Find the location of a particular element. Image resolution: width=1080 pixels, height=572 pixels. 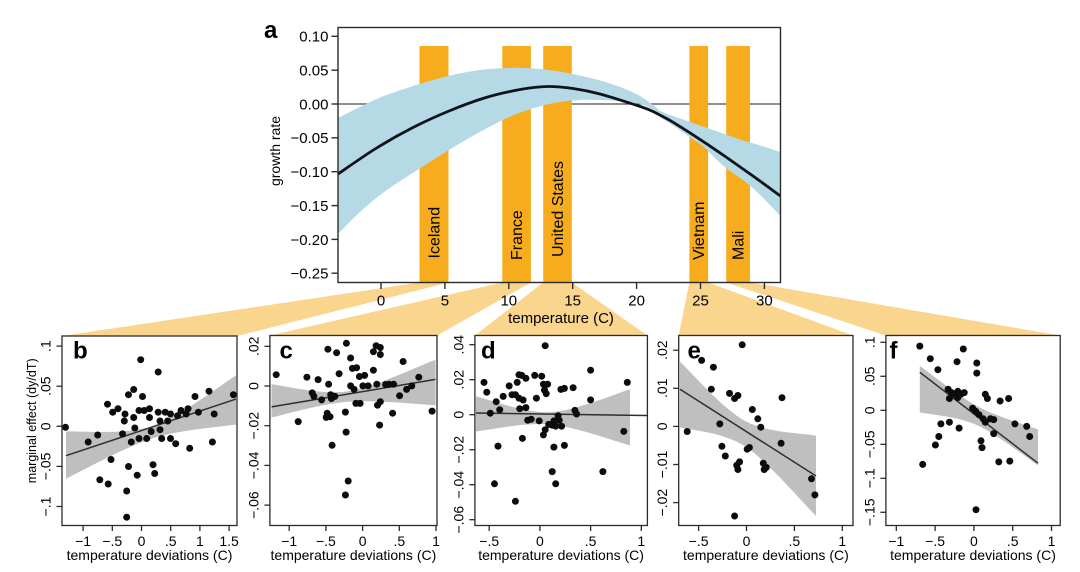

svg-text: −0.25 is located at coordinates (310, 274).